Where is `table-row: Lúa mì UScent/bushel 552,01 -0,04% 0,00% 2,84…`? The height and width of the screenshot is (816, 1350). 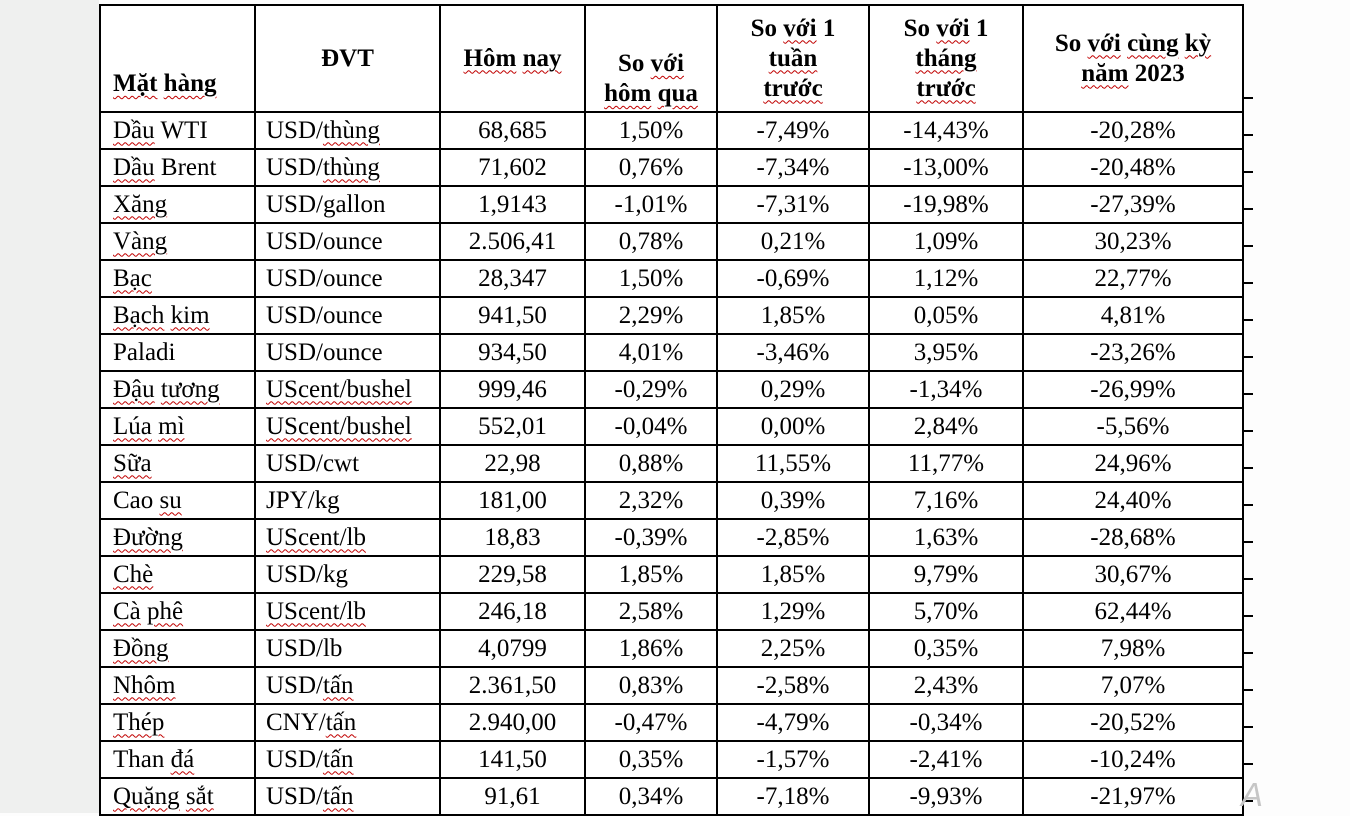 table-row: Lúa mì UScent/bushel 552,01 -0,04% 0,00% 2,84… is located at coordinates (671, 426).